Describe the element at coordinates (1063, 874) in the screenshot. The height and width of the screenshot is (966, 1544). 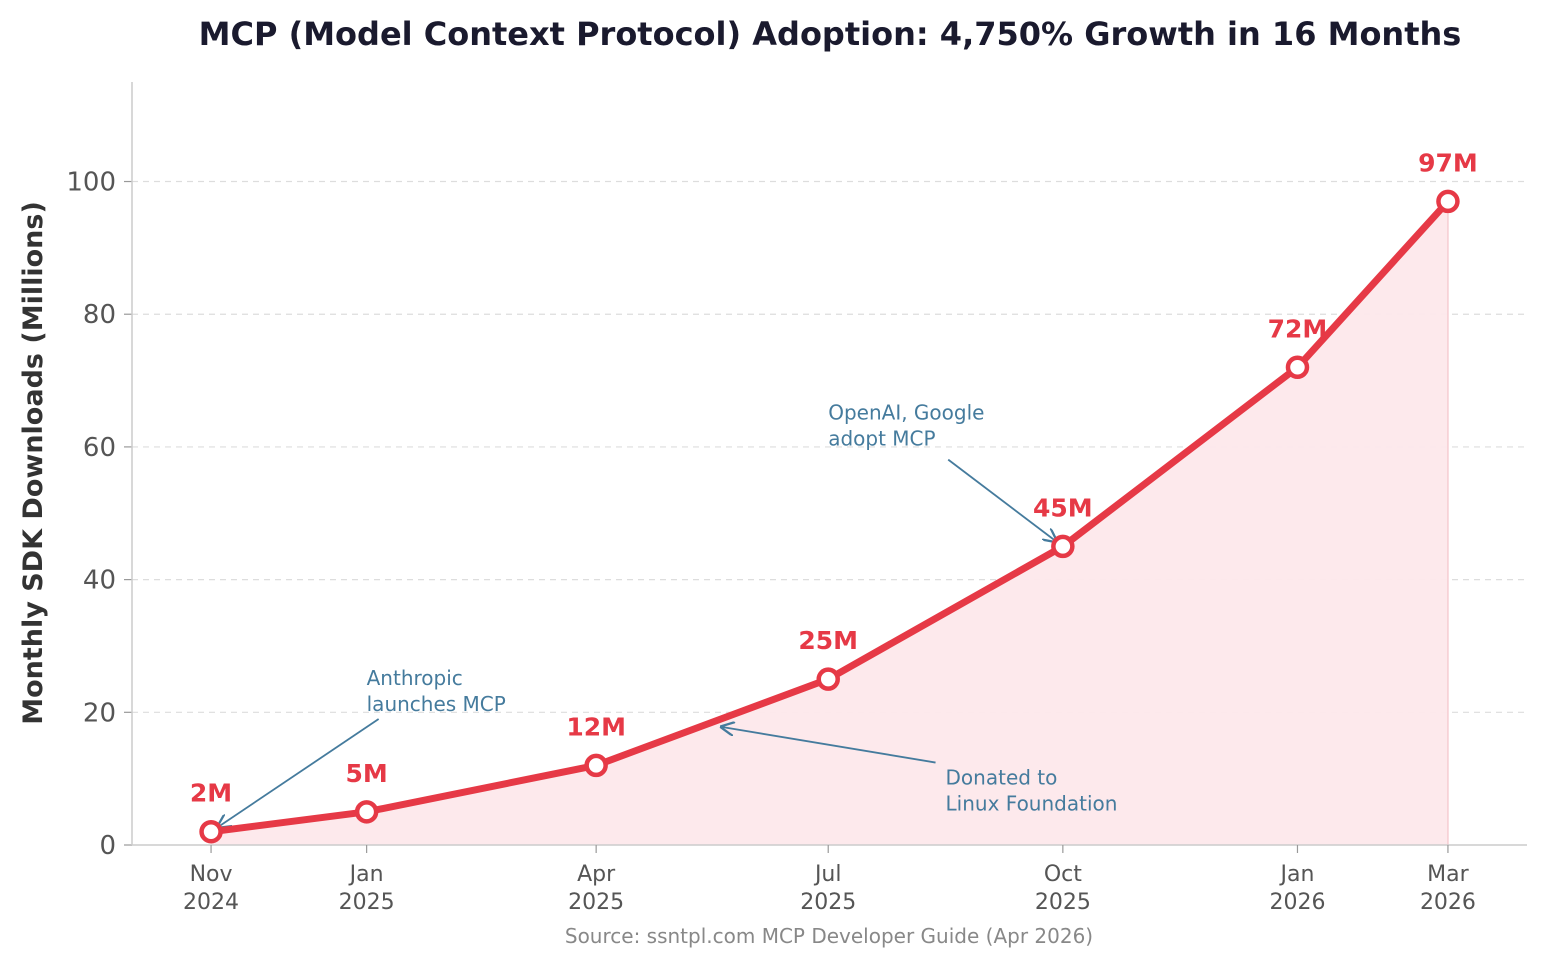
I see `x-tick-label-month: Oct` at that location.